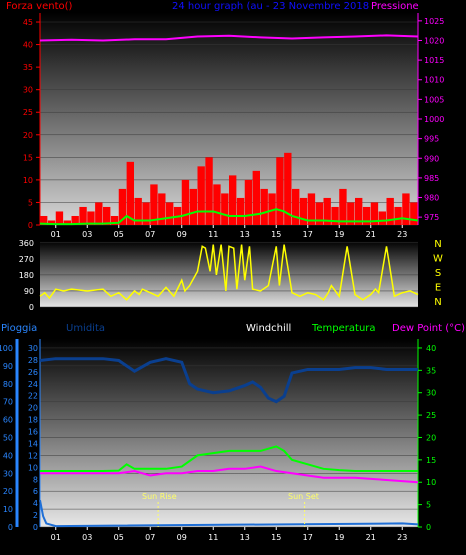  I want to click on temp-tick-label: 20, so click(431, 437).